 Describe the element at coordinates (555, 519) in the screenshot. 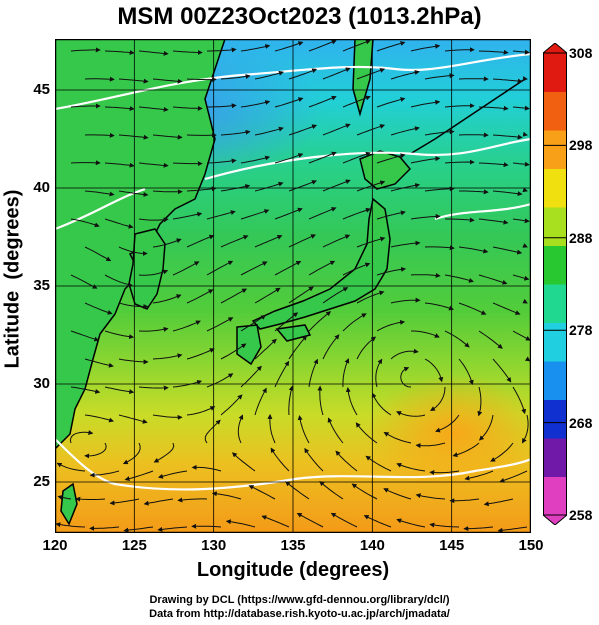

I see `colorbar-bottom-arrow` at that location.